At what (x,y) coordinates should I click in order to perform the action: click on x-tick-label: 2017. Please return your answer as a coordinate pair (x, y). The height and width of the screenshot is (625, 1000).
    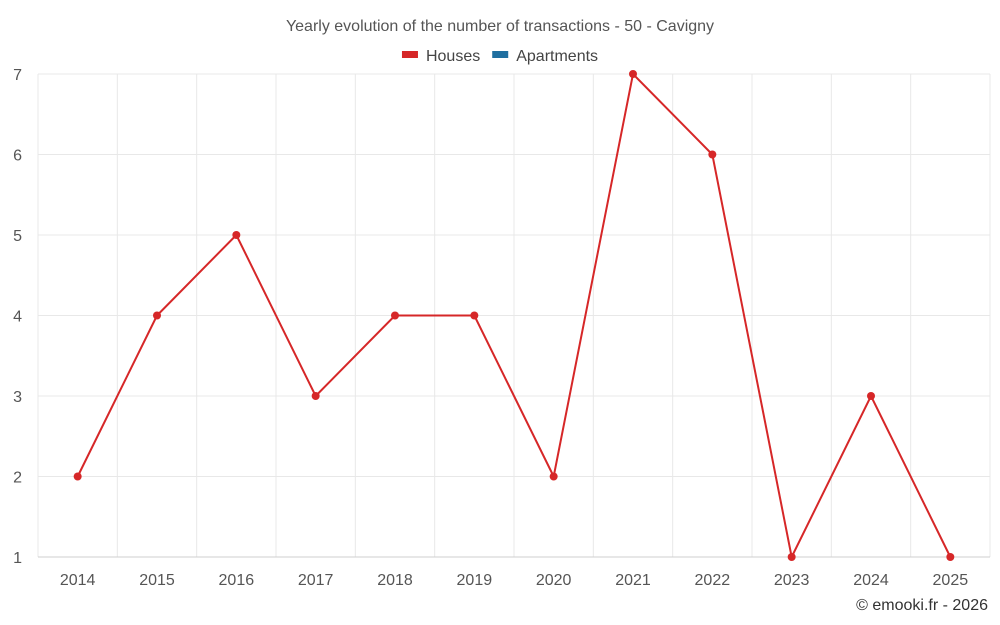
    Looking at the image, I should click on (316, 580).